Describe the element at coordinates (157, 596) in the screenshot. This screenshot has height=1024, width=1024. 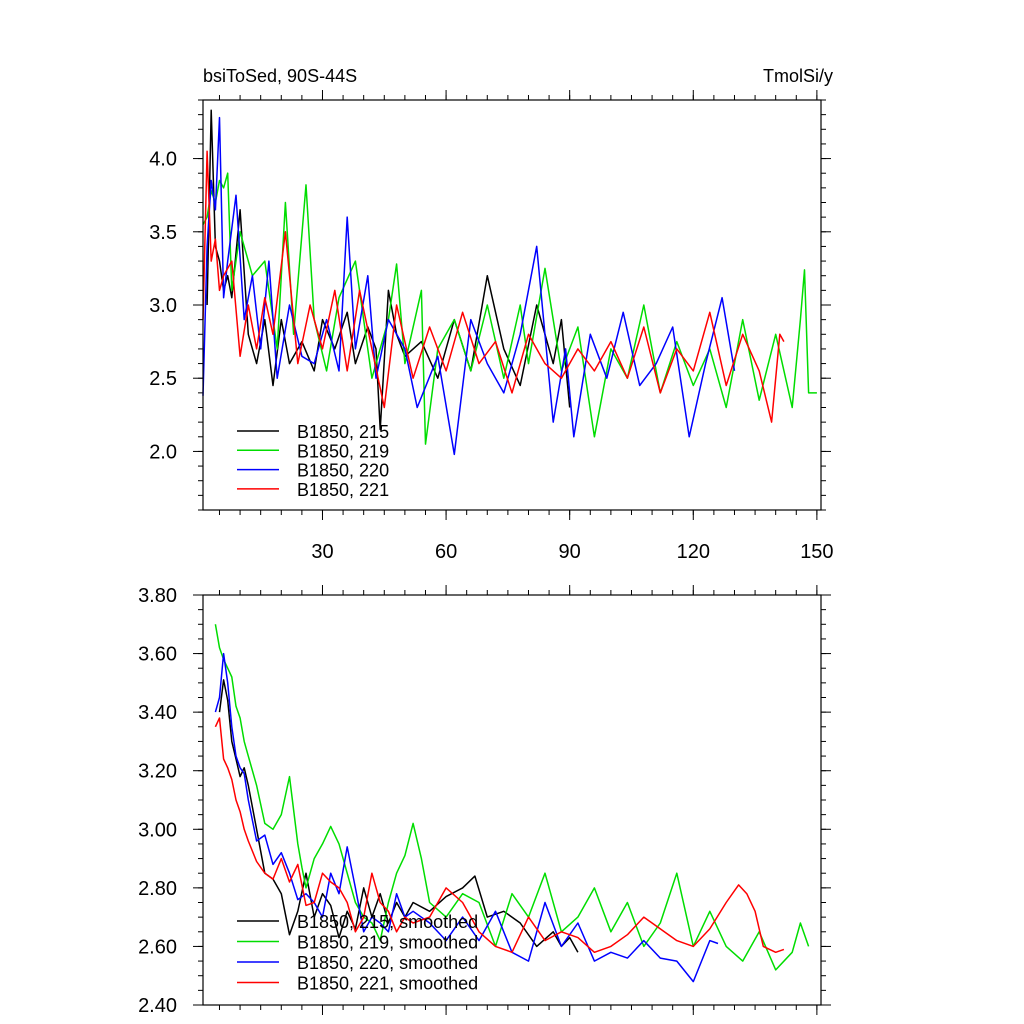
I see `y-tick-label: 3.80` at that location.